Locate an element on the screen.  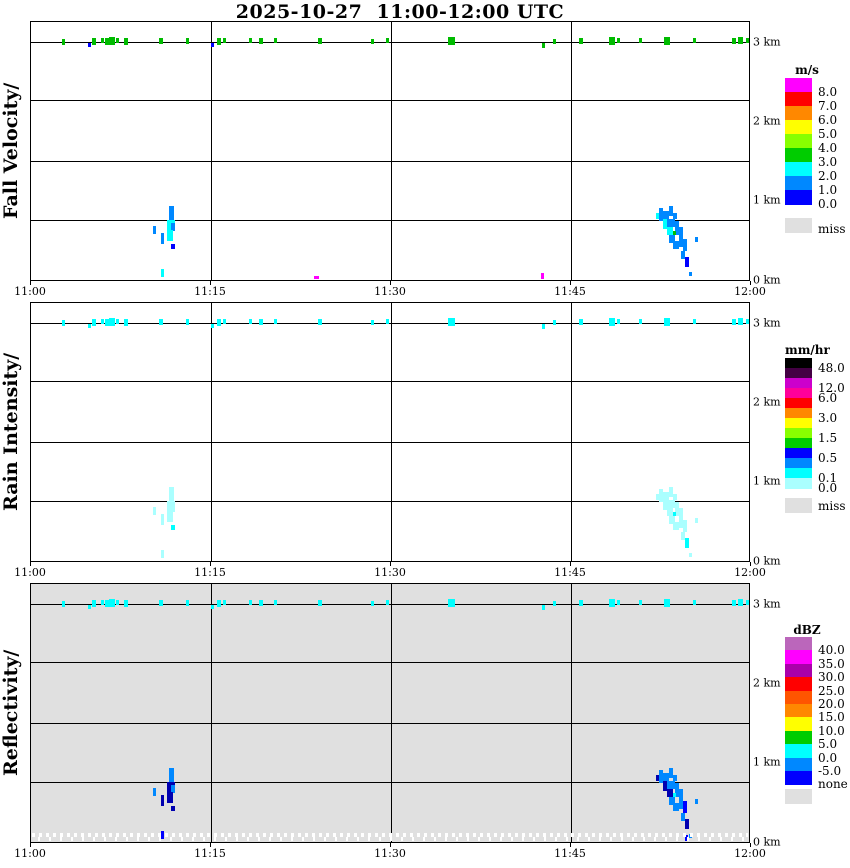
y-axis-title-rain-intensity: Rain Intensity/ is located at coordinates (11, 432).